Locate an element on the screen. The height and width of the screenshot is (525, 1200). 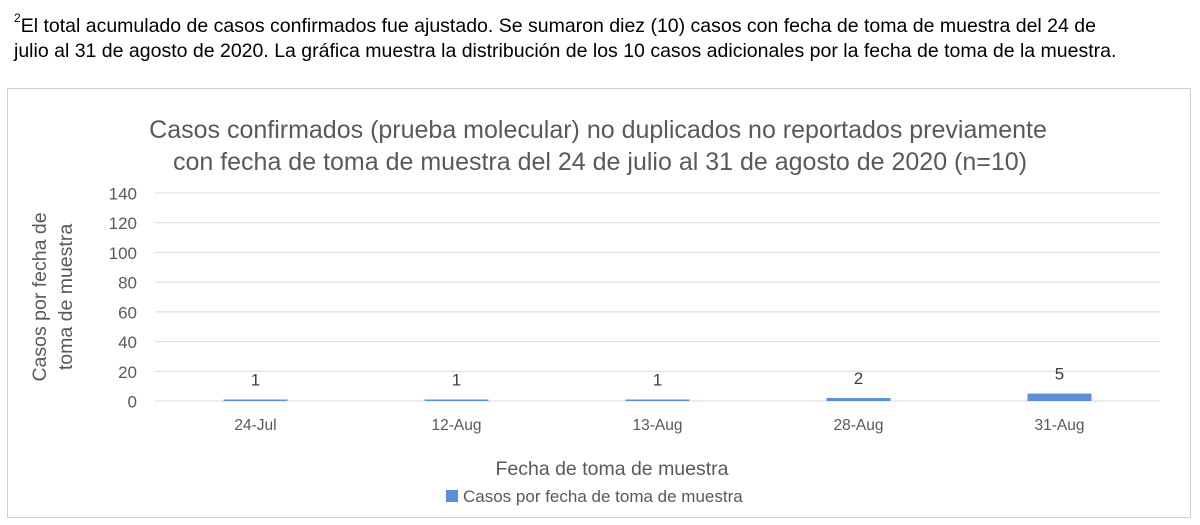
y-tick-label: 20 is located at coordinates (127, 372).